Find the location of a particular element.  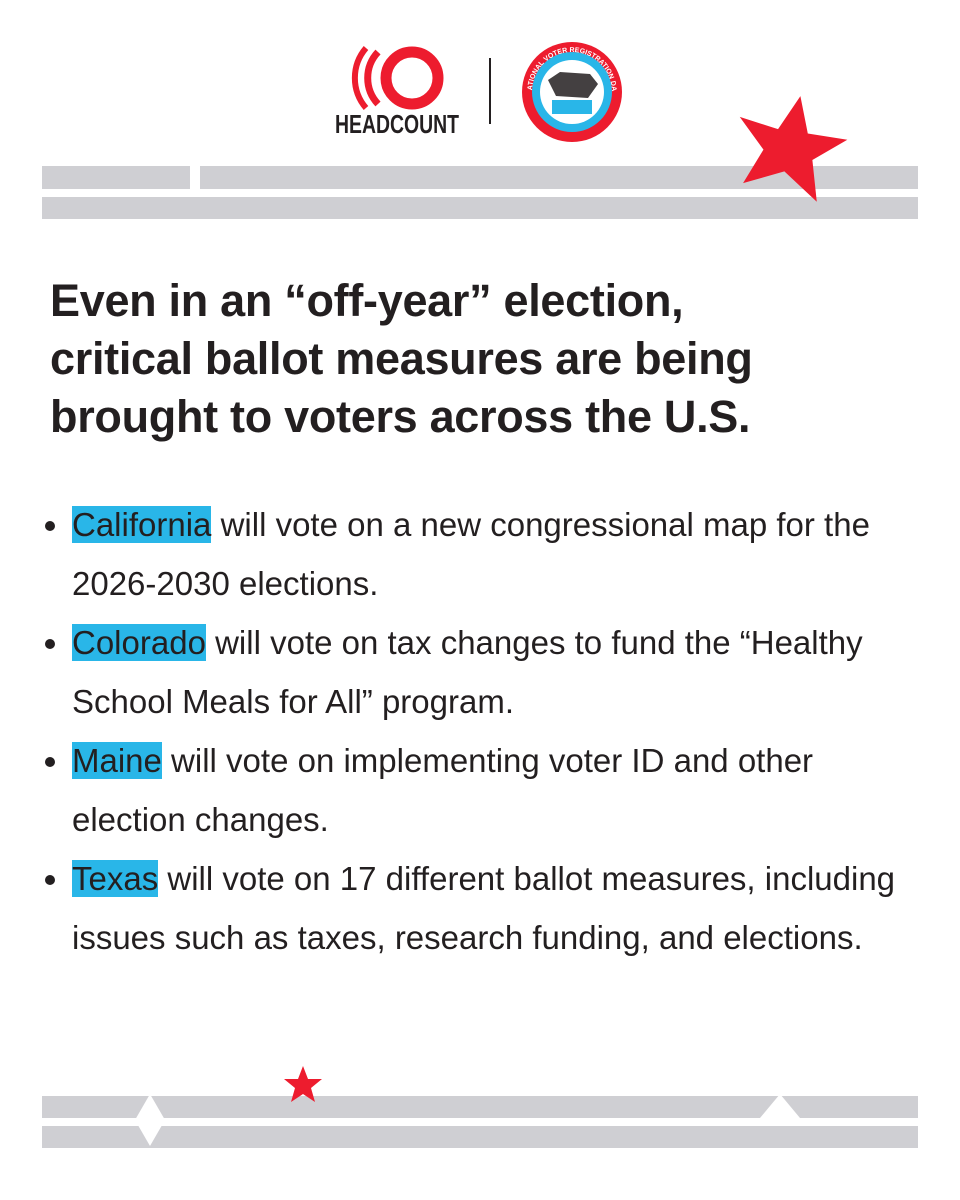

state: California is located at coordinates (142, 524).